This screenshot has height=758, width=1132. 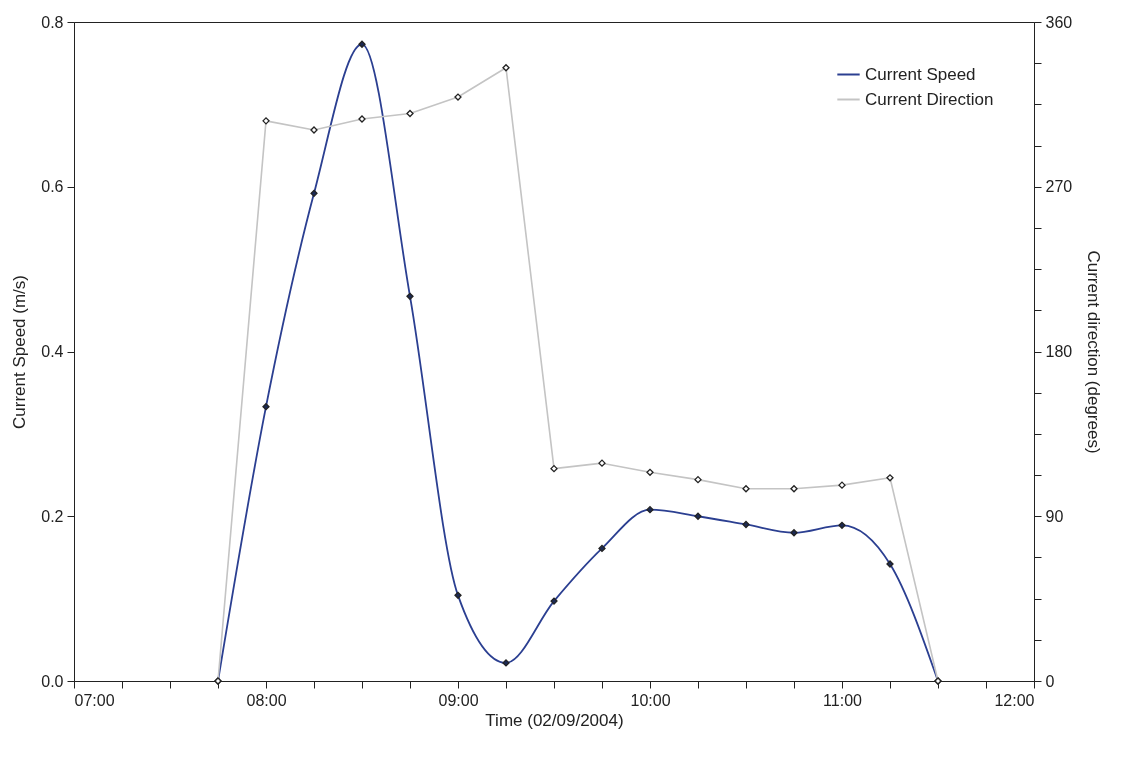 I want to click on y-tick-label: 0.8, so click(x=52, y=22).